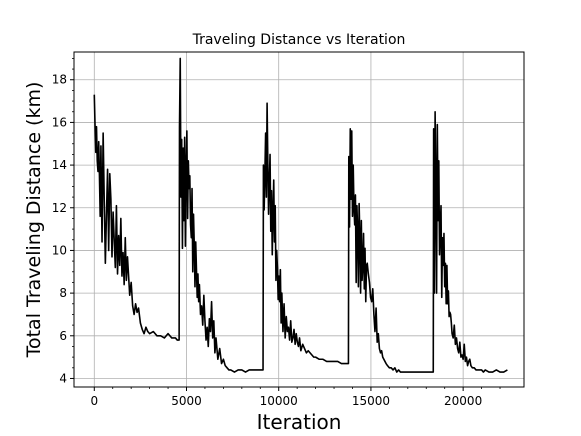 Image resolution: width=581 pixels, height=436 pixels. I want to click on y-tick-label: 14, so click(59, 165).